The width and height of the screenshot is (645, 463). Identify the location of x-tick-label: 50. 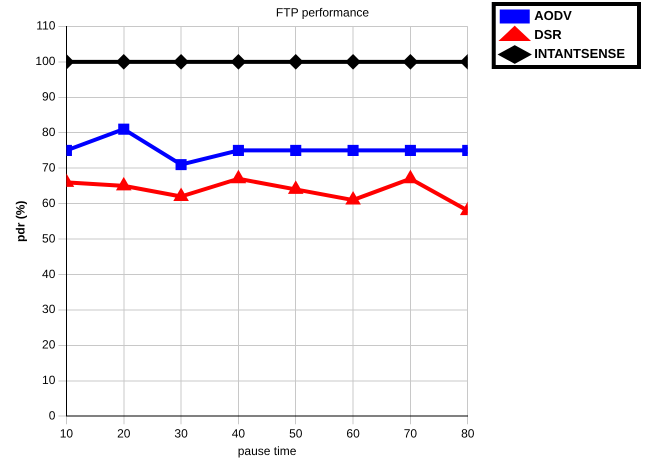
(296, 433).